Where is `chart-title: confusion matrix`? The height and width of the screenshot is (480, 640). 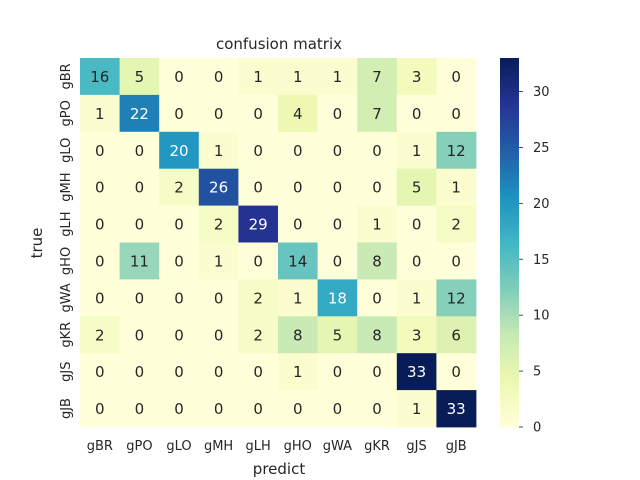 chart-title: confusion matrix is located at coordinates (279, 44).